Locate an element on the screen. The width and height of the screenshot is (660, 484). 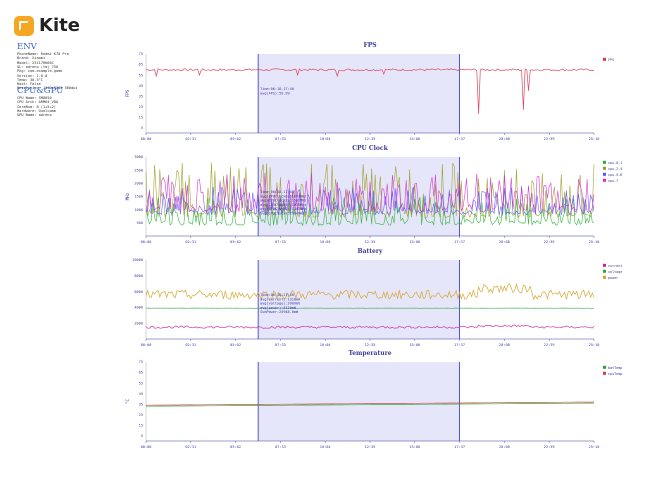
chart-title: Battery is located at coordinates (370, 251).